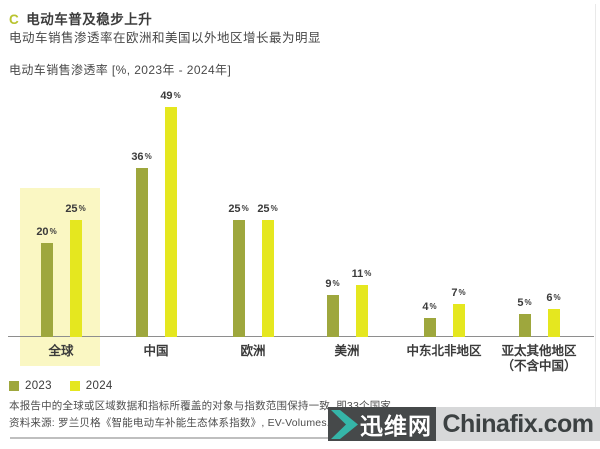  I want to click on watermark-cn-name: 迅维网, so click(396, 426).